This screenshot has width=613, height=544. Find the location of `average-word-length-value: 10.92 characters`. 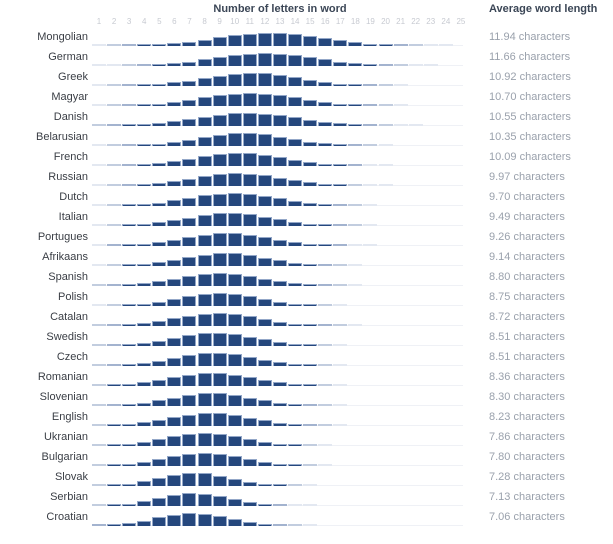

average-word-length-value: 10.92 characters is located at coordinates (530, 77).